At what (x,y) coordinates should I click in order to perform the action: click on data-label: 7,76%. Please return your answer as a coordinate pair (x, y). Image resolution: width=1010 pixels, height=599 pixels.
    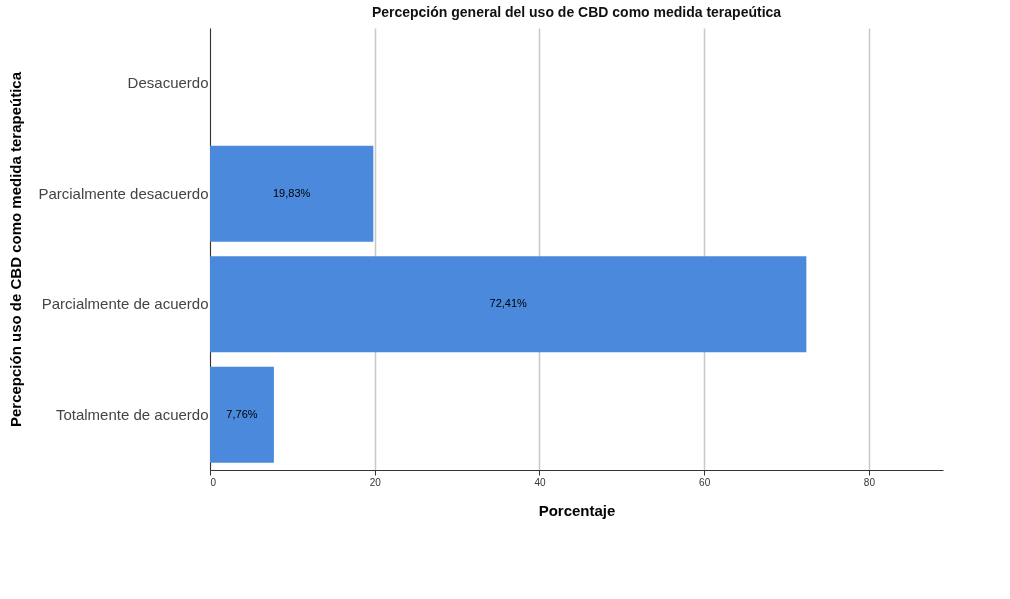
    Looking at the image, I should click on (242, 413).